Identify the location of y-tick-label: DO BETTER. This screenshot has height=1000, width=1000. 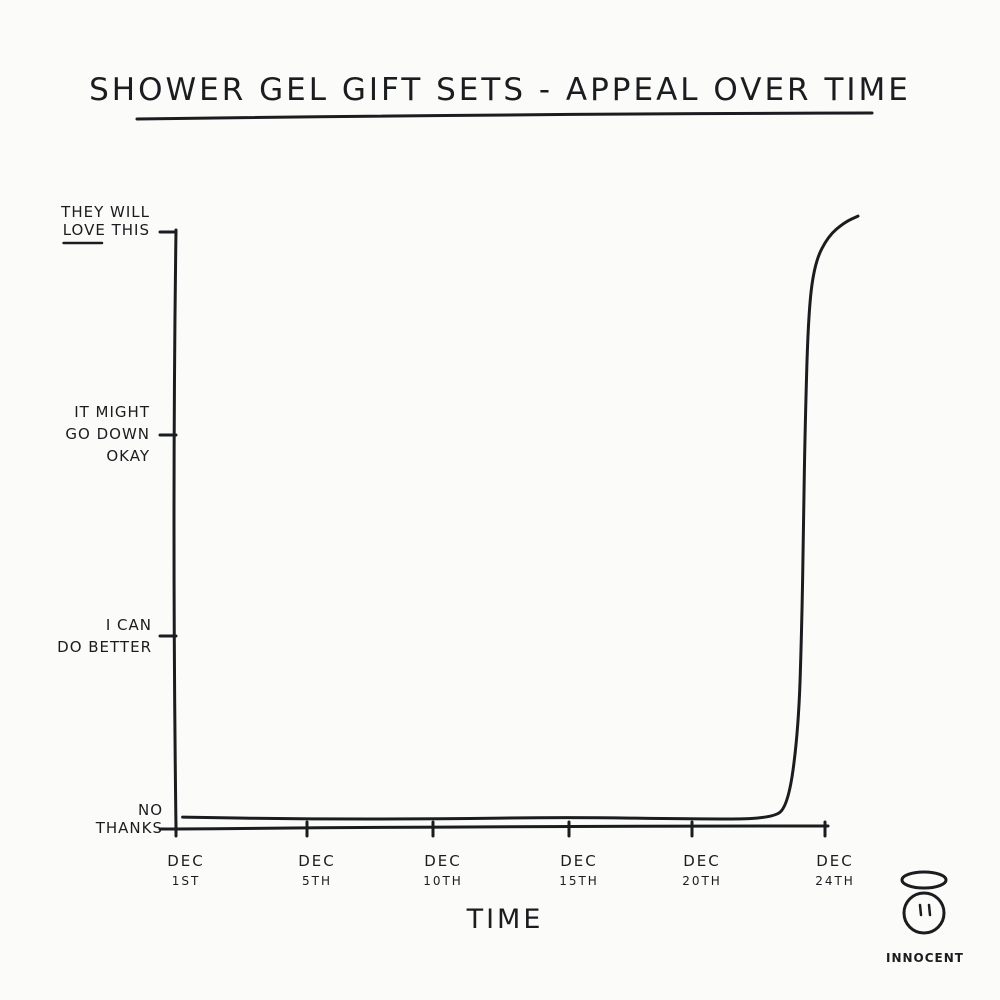
(104, 647).